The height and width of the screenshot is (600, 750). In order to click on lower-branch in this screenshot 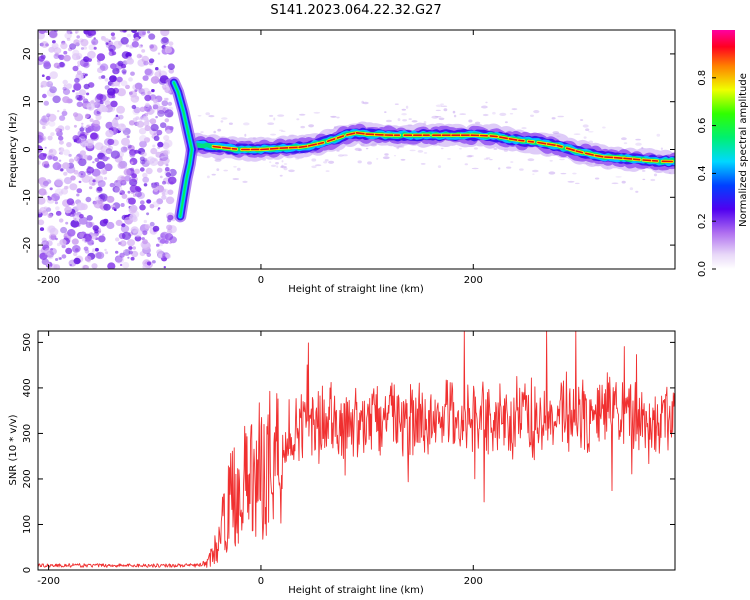, I will do `click(186, 183)`.